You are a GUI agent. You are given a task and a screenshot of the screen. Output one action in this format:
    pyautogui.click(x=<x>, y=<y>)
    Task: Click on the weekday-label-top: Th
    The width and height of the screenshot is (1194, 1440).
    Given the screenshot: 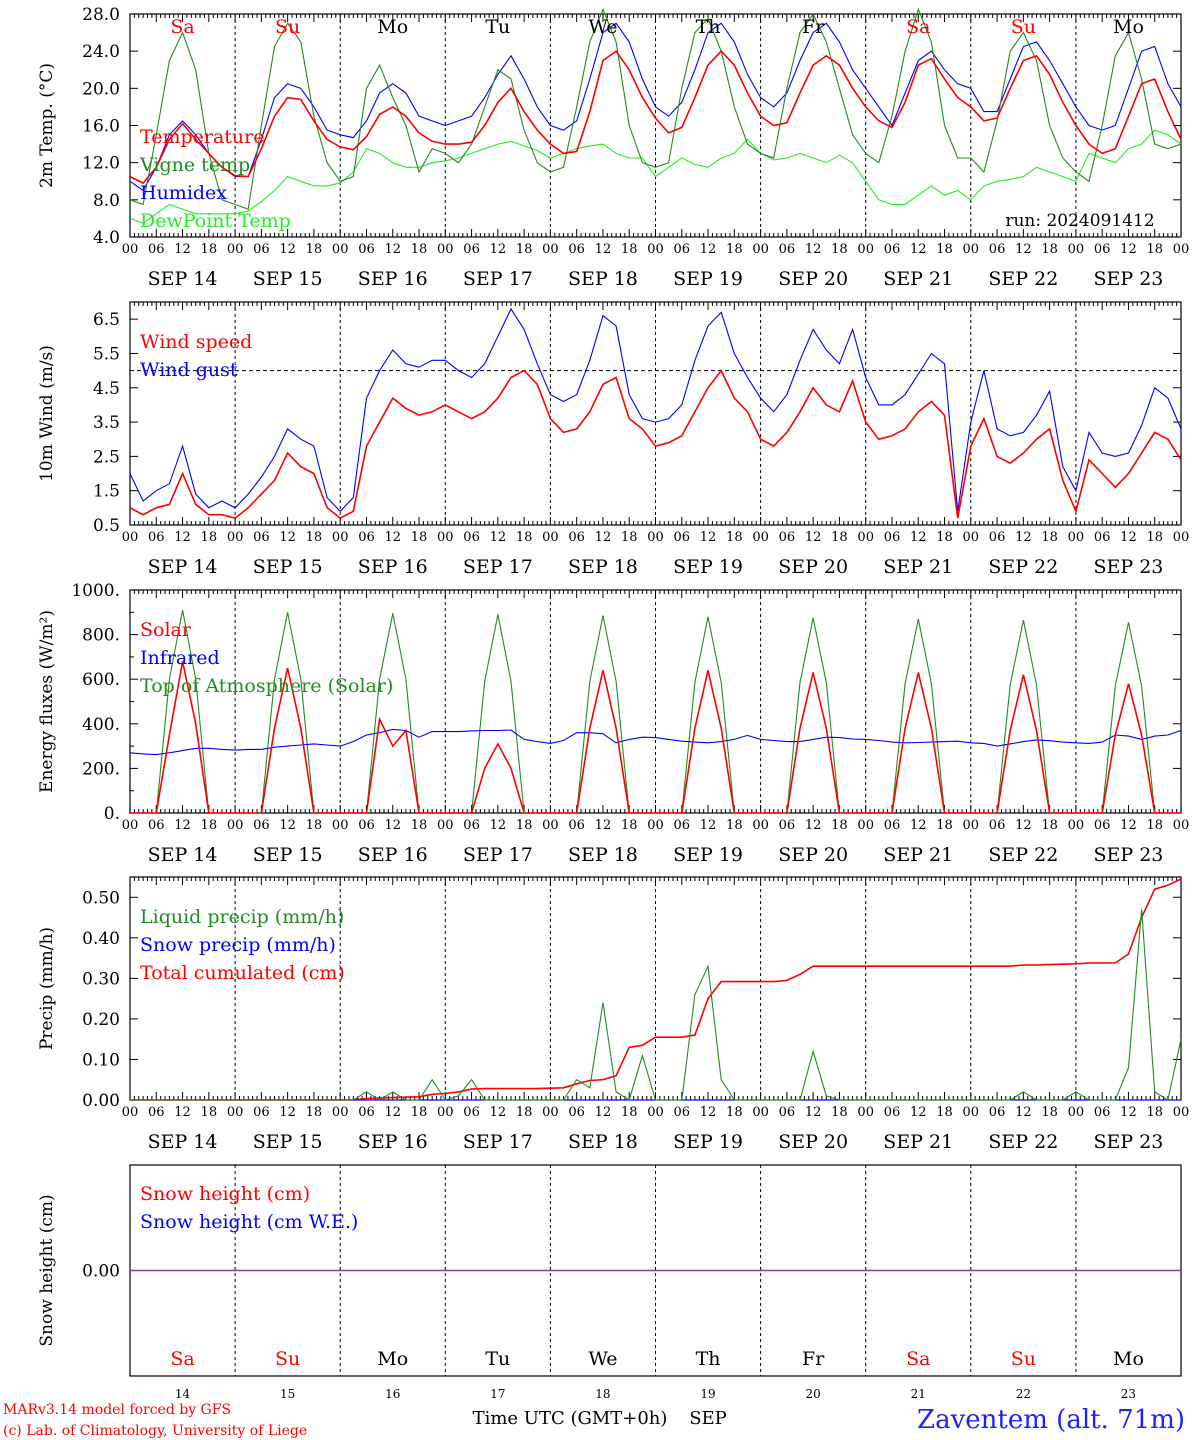 What is the action you would take?
    pyautogui.click(x=708, y=27)
    